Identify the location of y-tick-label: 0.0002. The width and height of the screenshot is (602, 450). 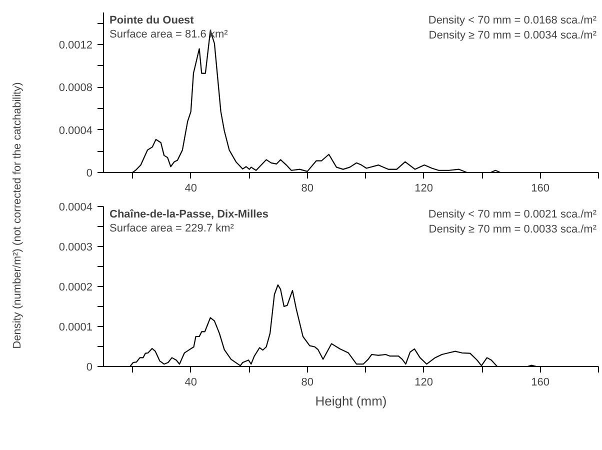
(75, 288).